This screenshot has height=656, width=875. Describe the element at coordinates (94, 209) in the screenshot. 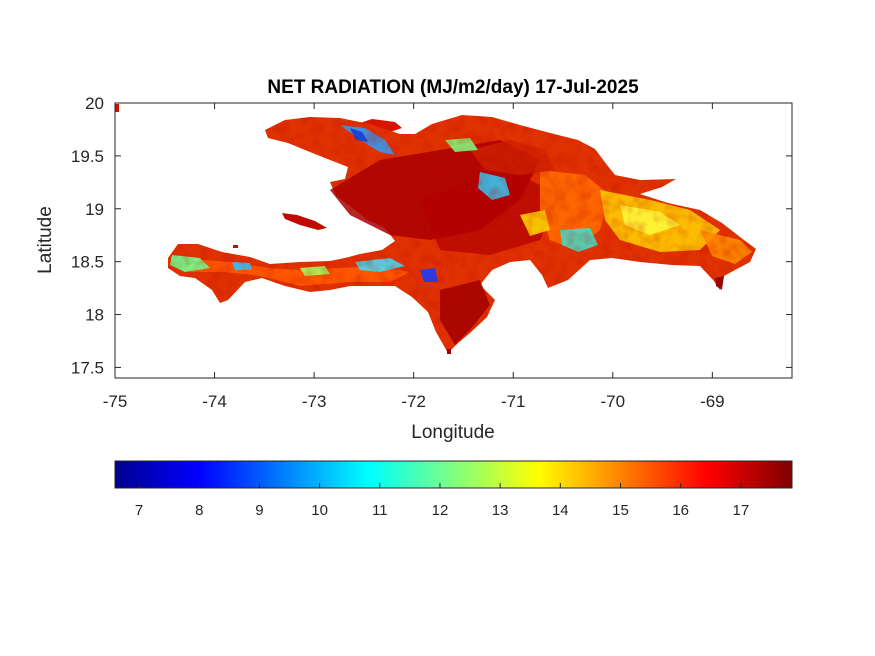

I see `y-tick-label: 19` at that location.